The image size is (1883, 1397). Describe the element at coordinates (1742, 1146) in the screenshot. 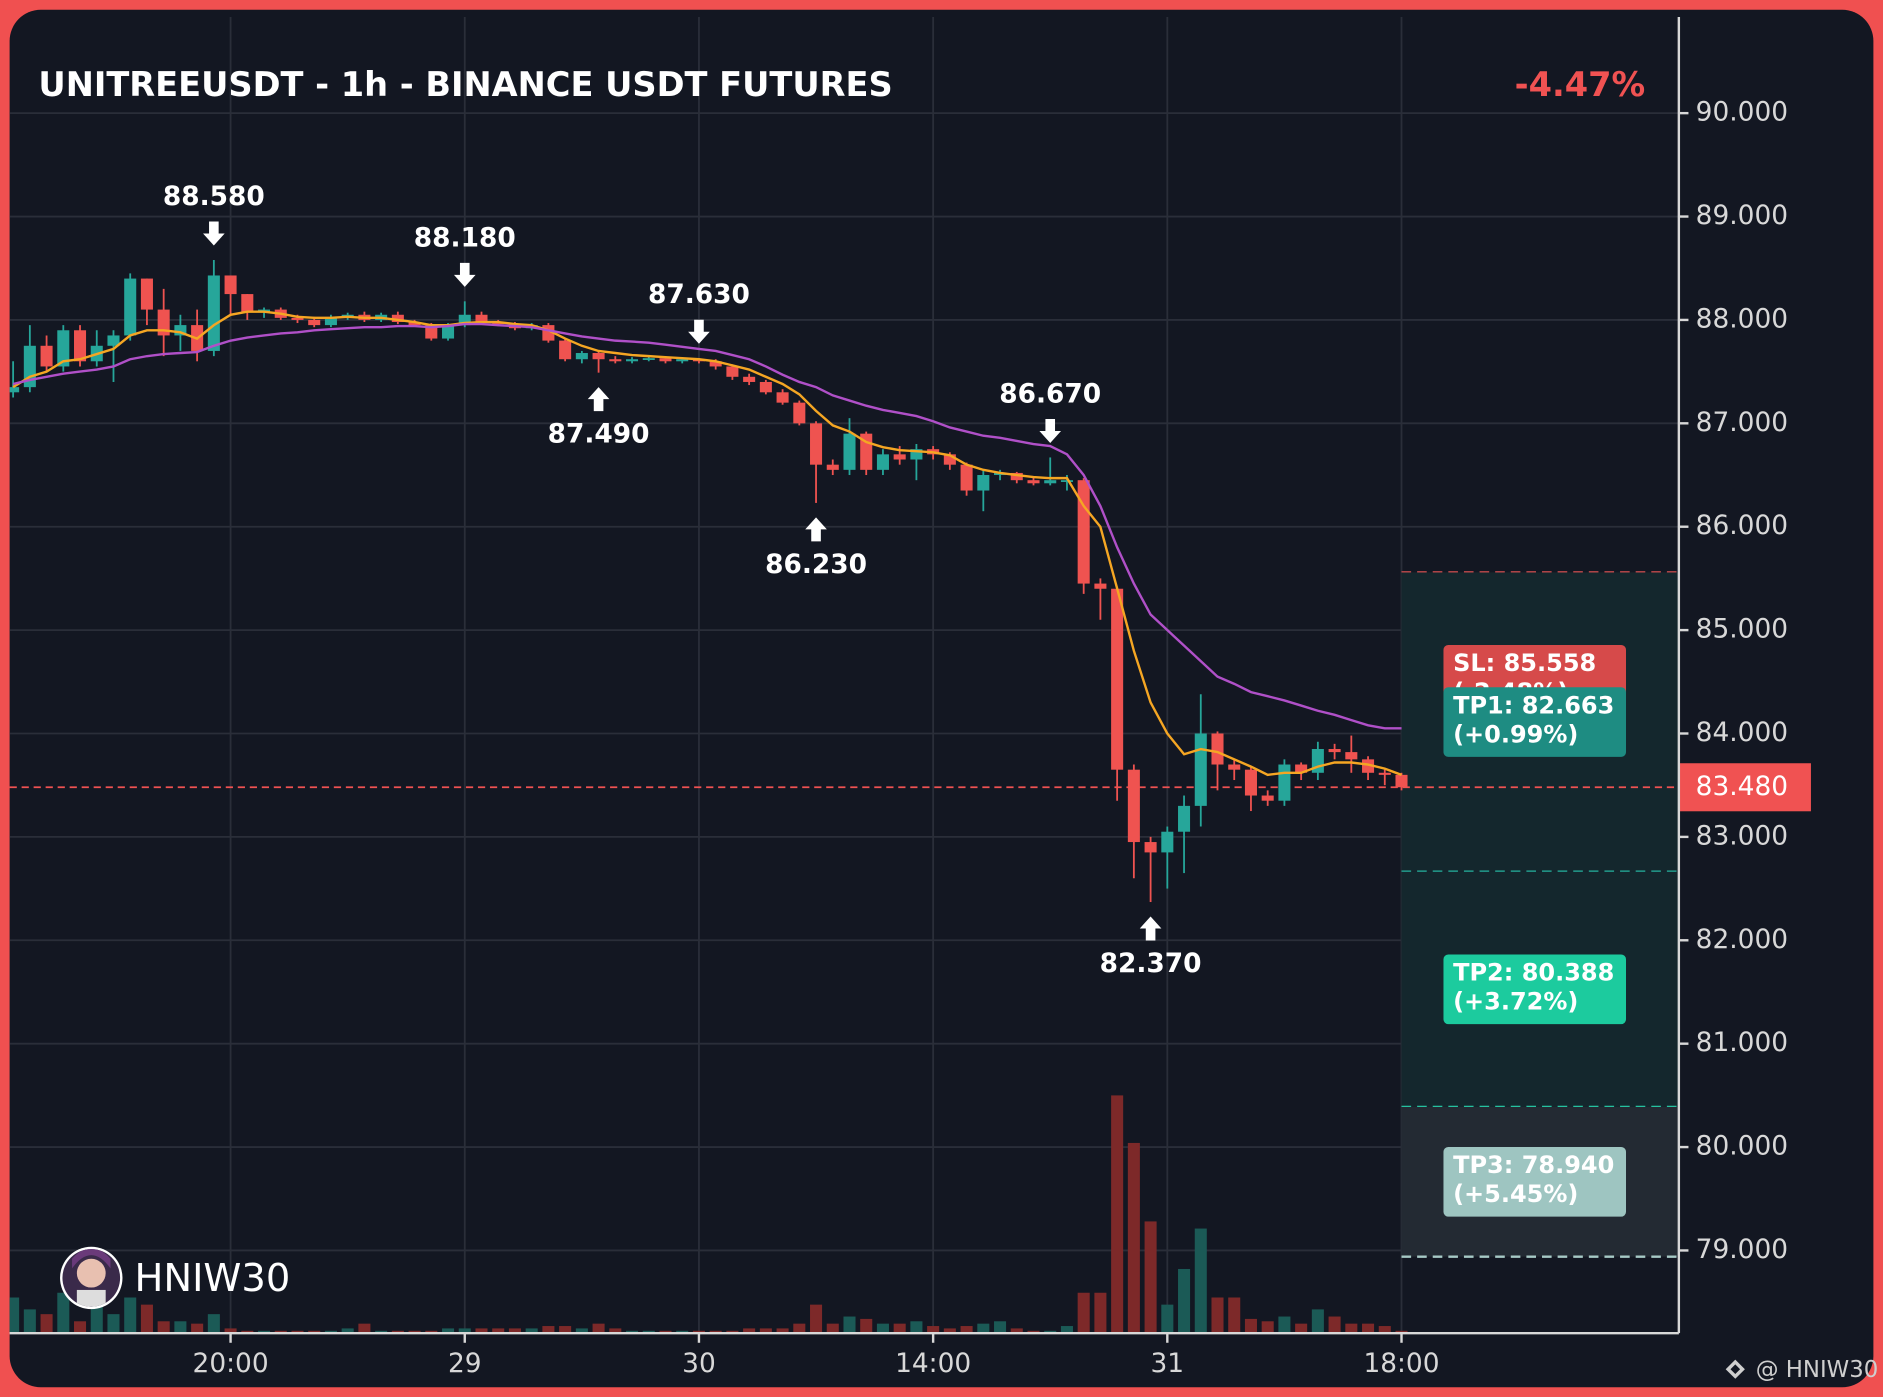

I see `y-tick-label: 80.000` at that location.